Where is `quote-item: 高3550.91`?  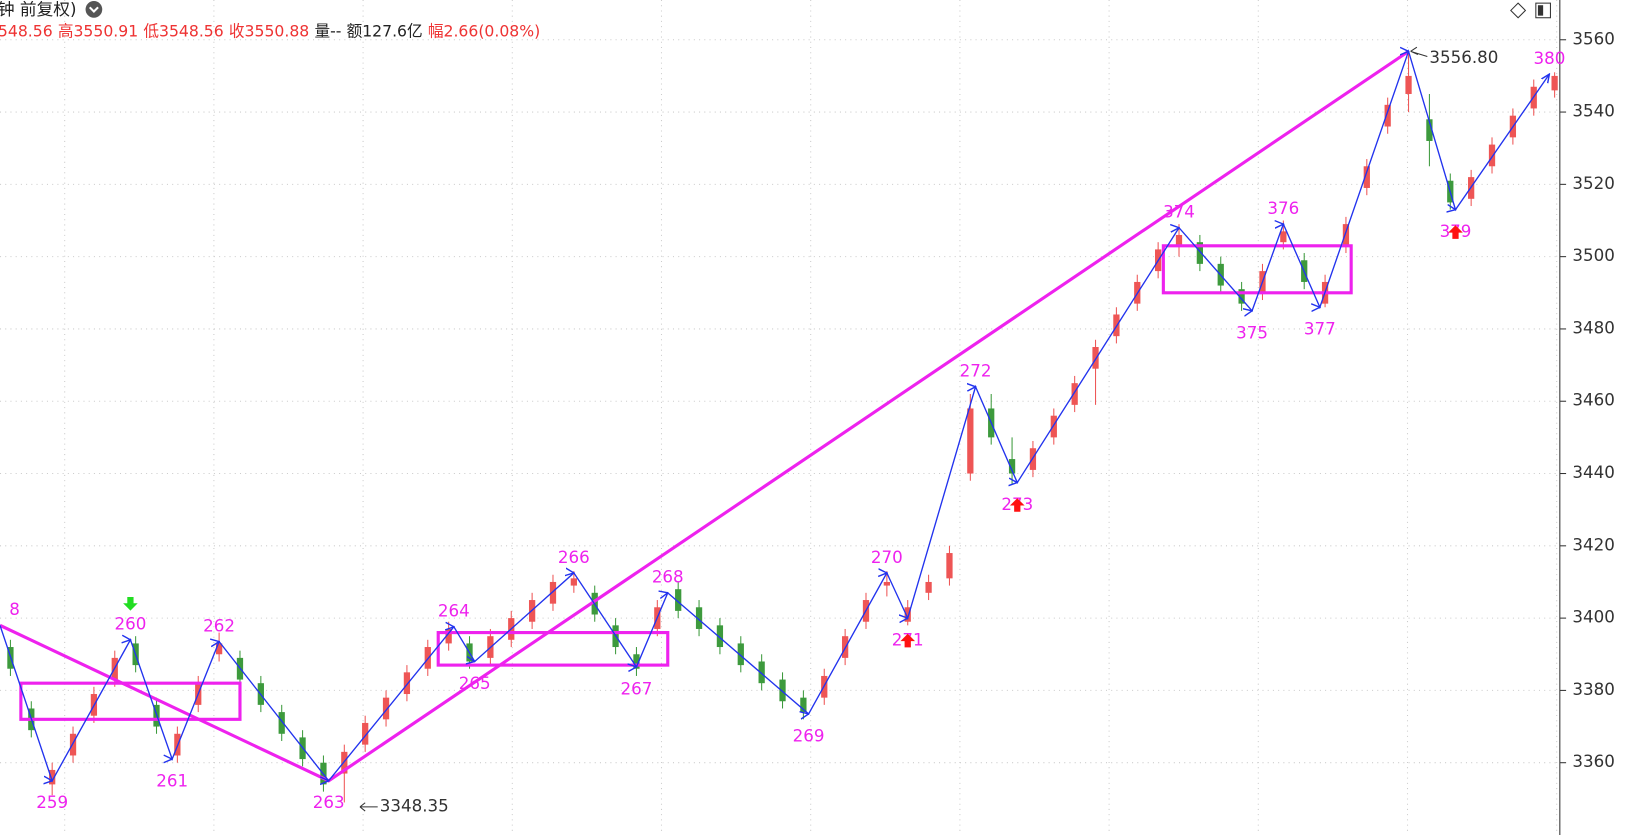
quote-item: 高3550.91 is located at coordinates (98, 30).